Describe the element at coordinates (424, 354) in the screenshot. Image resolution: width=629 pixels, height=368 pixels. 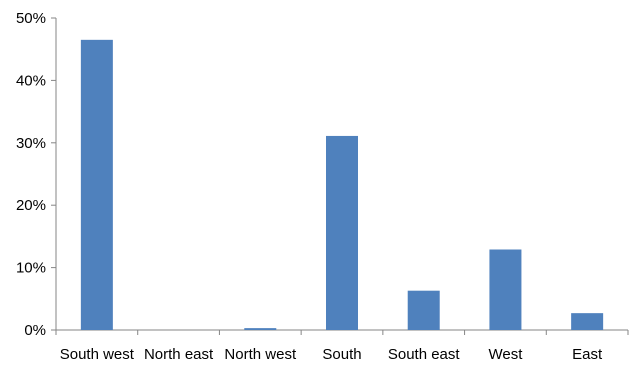
I see `x-axis-category-label: South east` at that location.